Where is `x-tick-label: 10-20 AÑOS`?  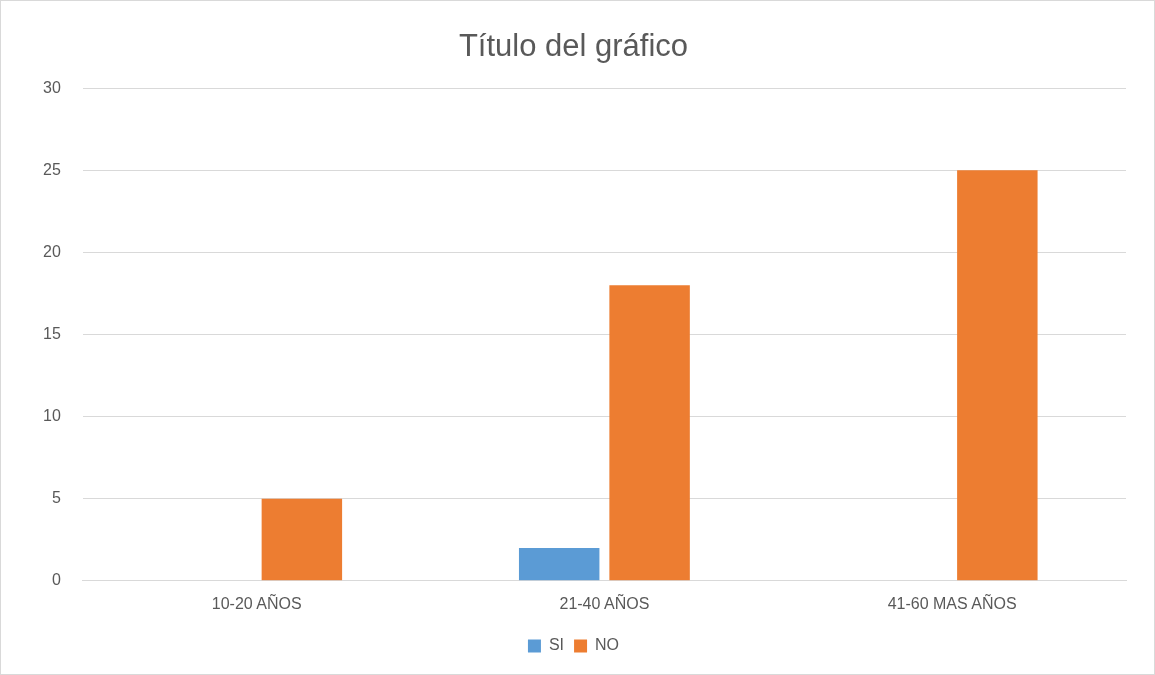
x-tick-label: 10-20 AÑOS is located at coordinates (256, 602).